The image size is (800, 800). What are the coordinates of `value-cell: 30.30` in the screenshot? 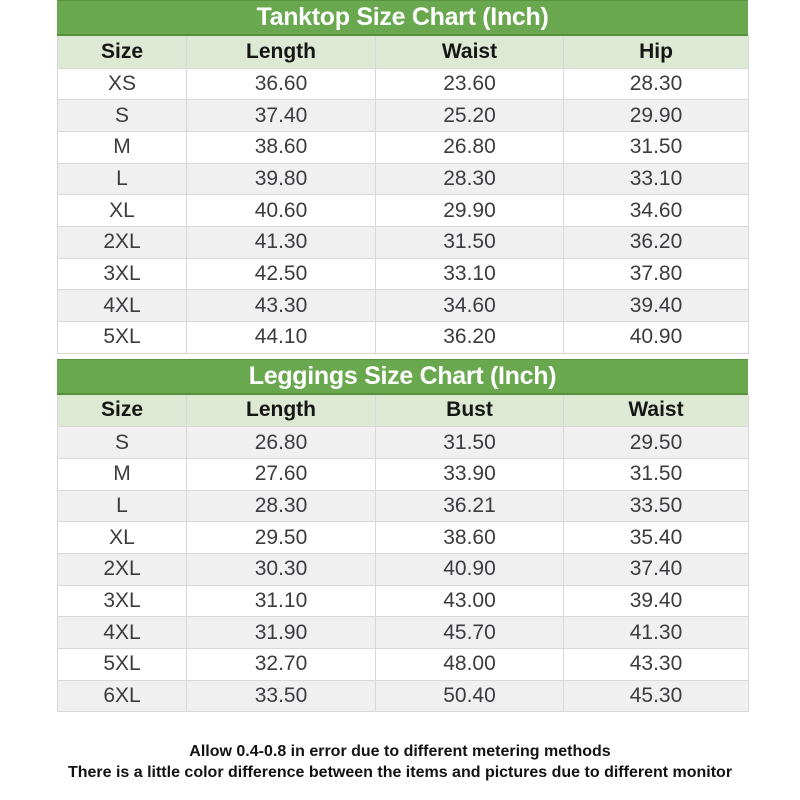 It's located at (281, 569).